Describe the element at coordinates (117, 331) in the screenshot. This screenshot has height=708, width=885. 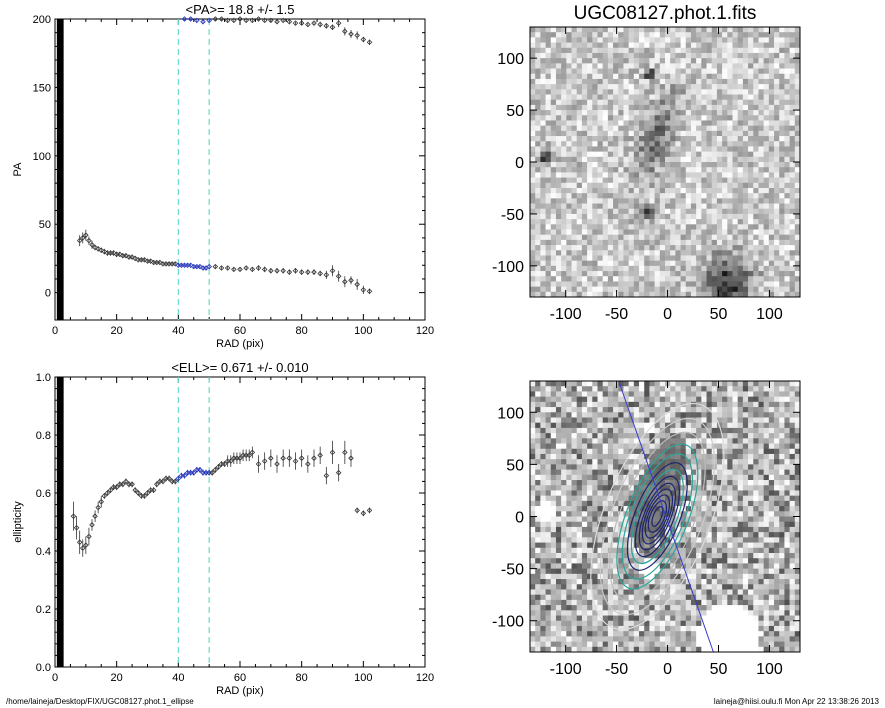
I see `pa-xtick-label: 20` at that location.